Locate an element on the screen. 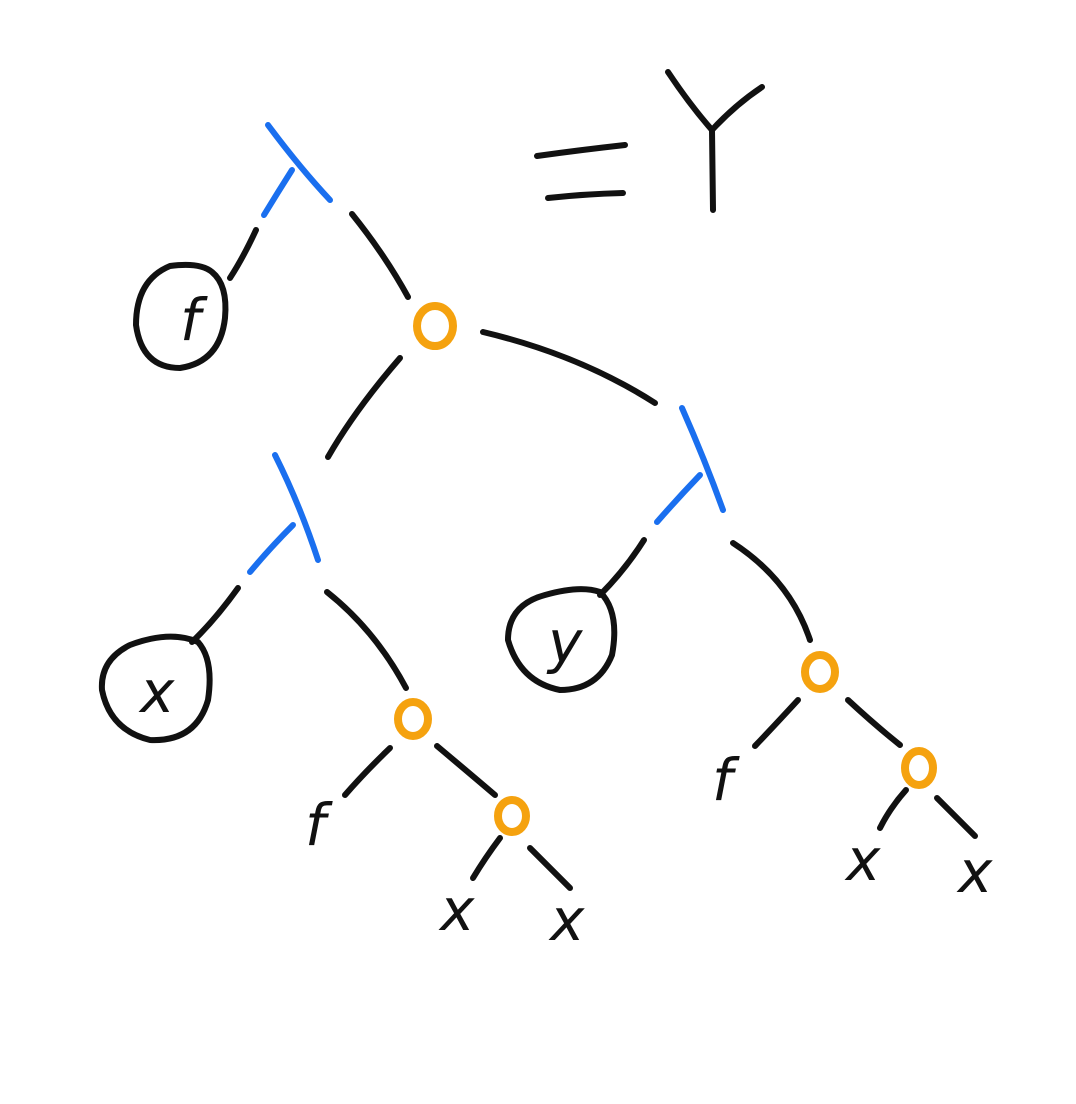 This screenshot has height=1104, width=1076. bound-f-circle is located at coordinates (181, 316).